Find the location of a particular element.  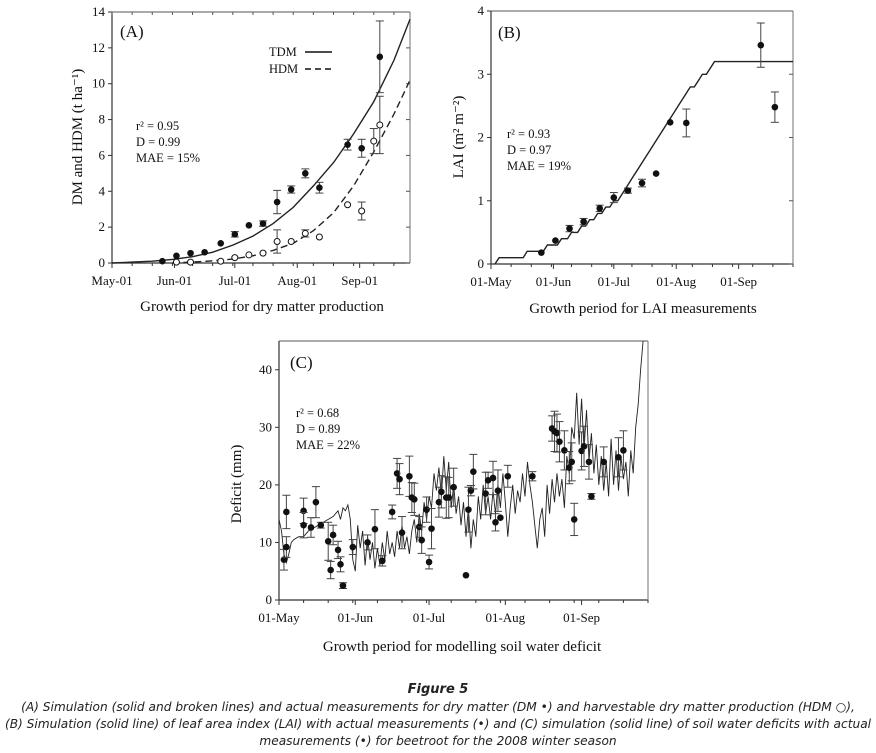

panel-a-xtick-label: May-01 is located at coordinates (111, 280).